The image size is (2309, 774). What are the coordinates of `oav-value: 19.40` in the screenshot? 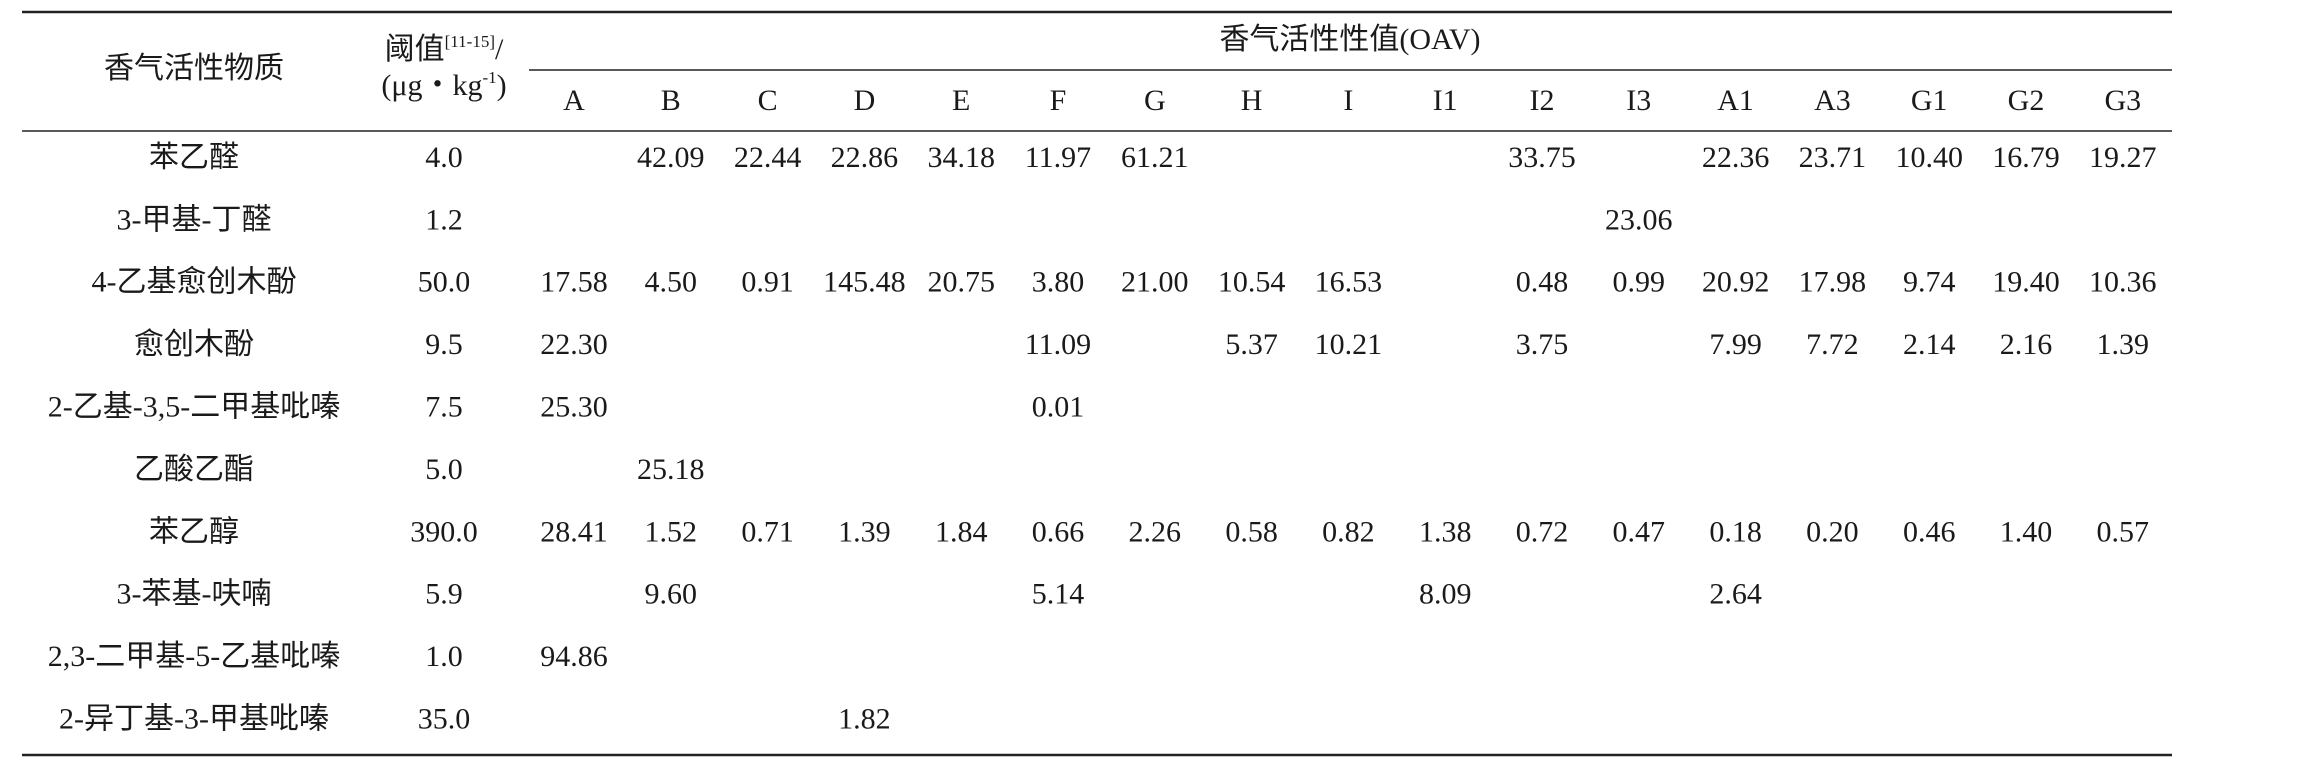 It's located at (2026, 282).